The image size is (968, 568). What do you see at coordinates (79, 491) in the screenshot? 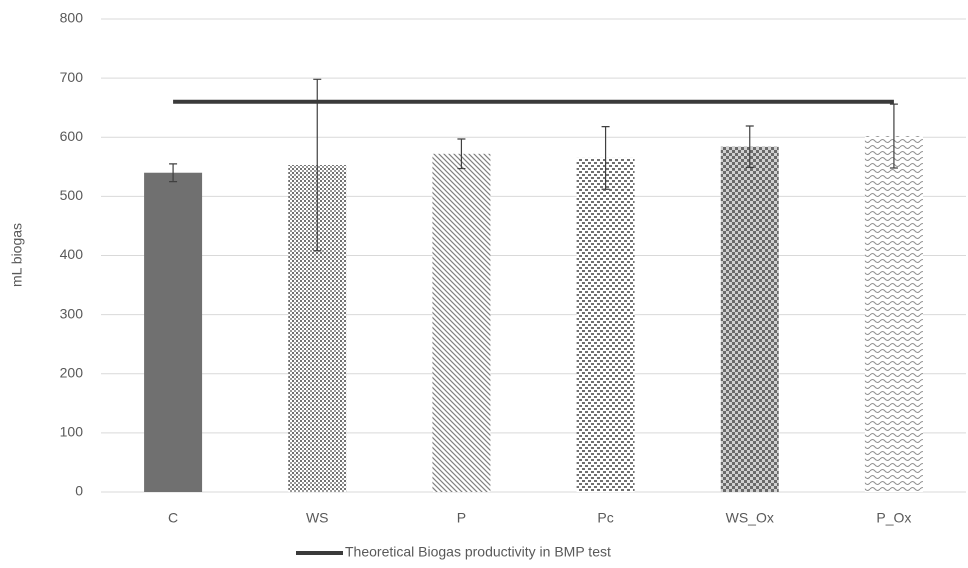
I see `y-tick-label: 0` at bounding box center [79, 491].